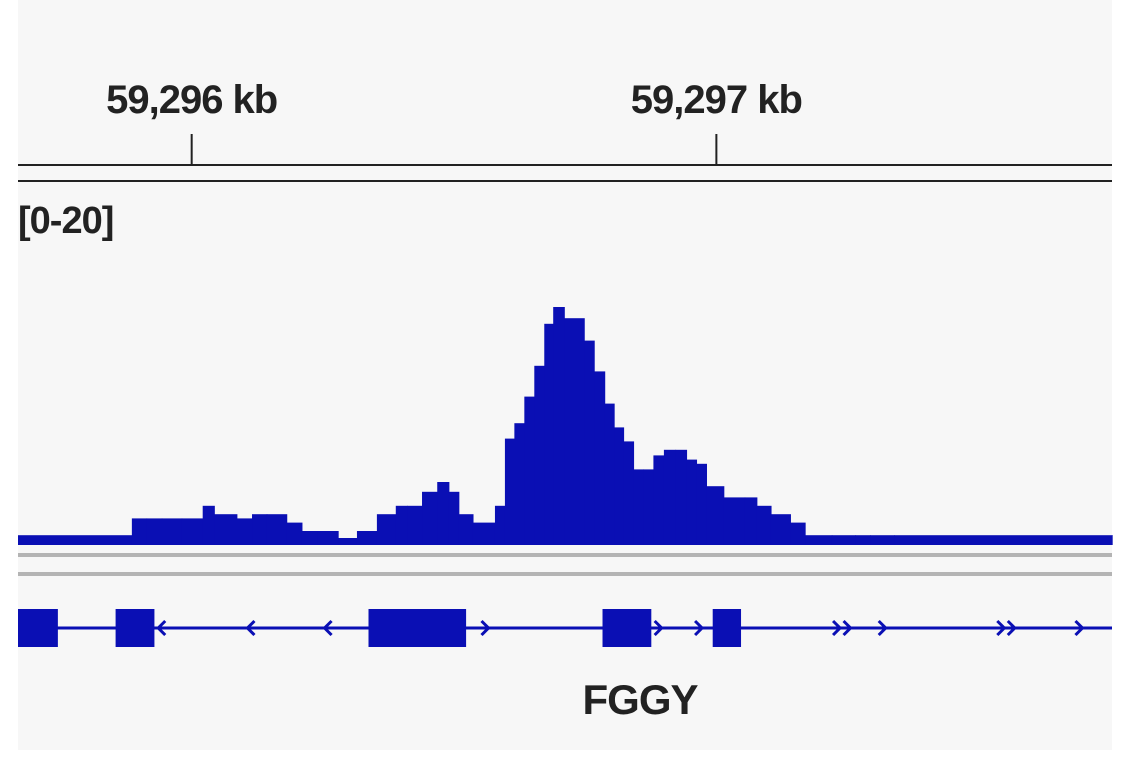 The height and width of the screenshot is (768, 1141). Describe the element at coordinates (640, 699) in the screenshot. I see `gene-name-label: FGGY` at that location.